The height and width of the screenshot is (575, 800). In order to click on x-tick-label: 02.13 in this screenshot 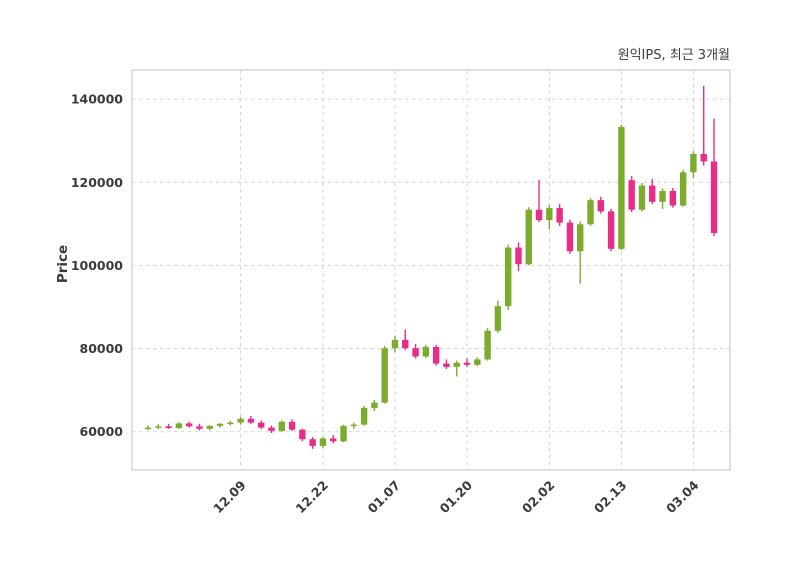, I will do `click(610, 497)`.